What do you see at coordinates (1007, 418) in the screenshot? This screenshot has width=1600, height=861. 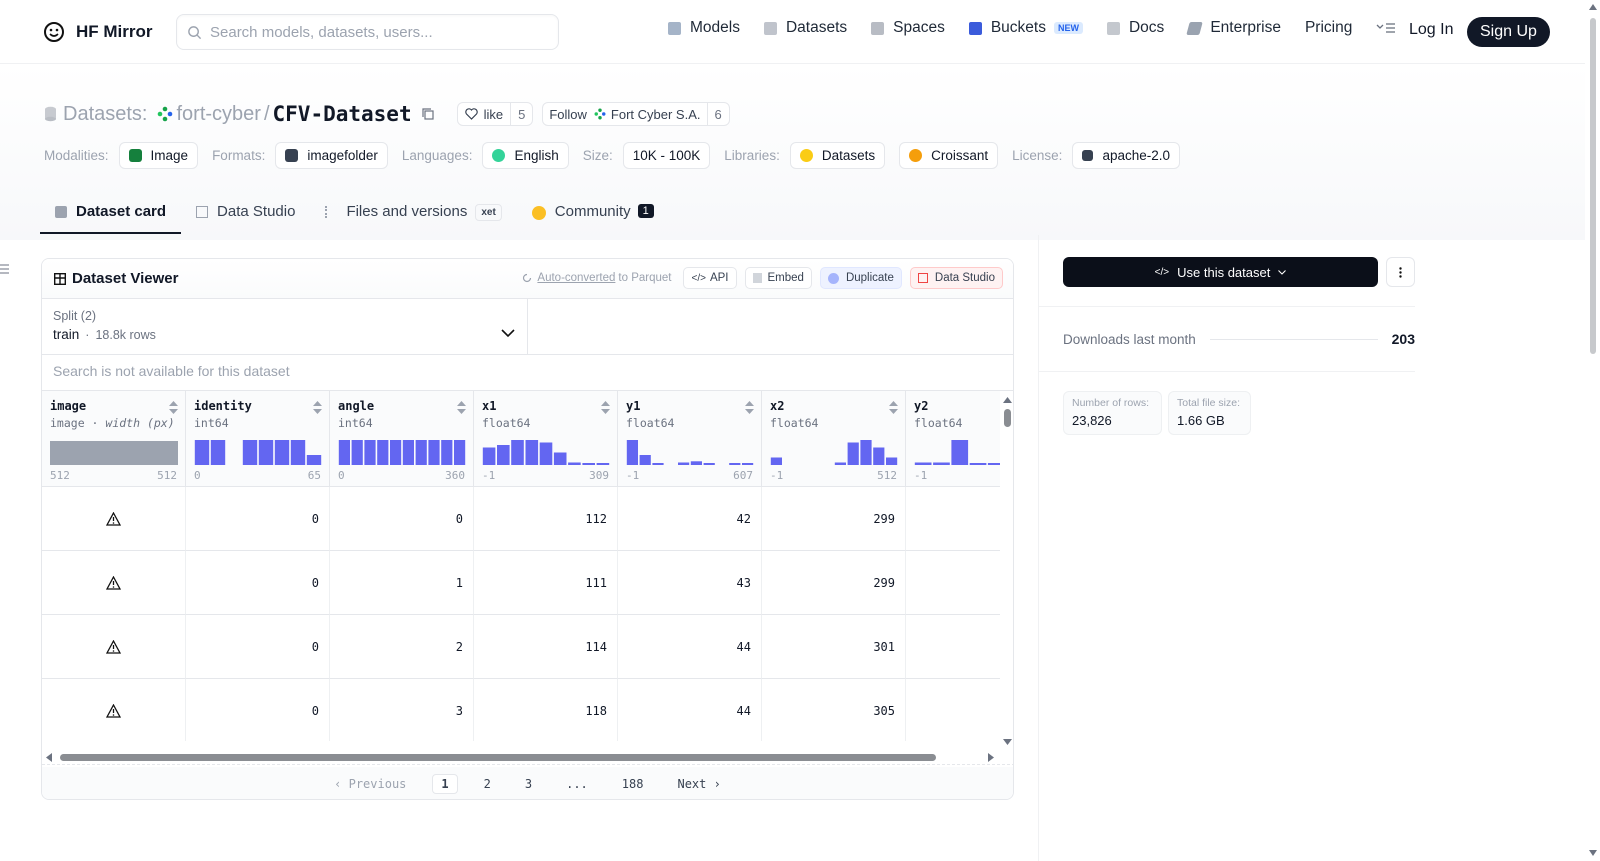 I see `vscroll-thumb` at bounding box center [1007, 418].